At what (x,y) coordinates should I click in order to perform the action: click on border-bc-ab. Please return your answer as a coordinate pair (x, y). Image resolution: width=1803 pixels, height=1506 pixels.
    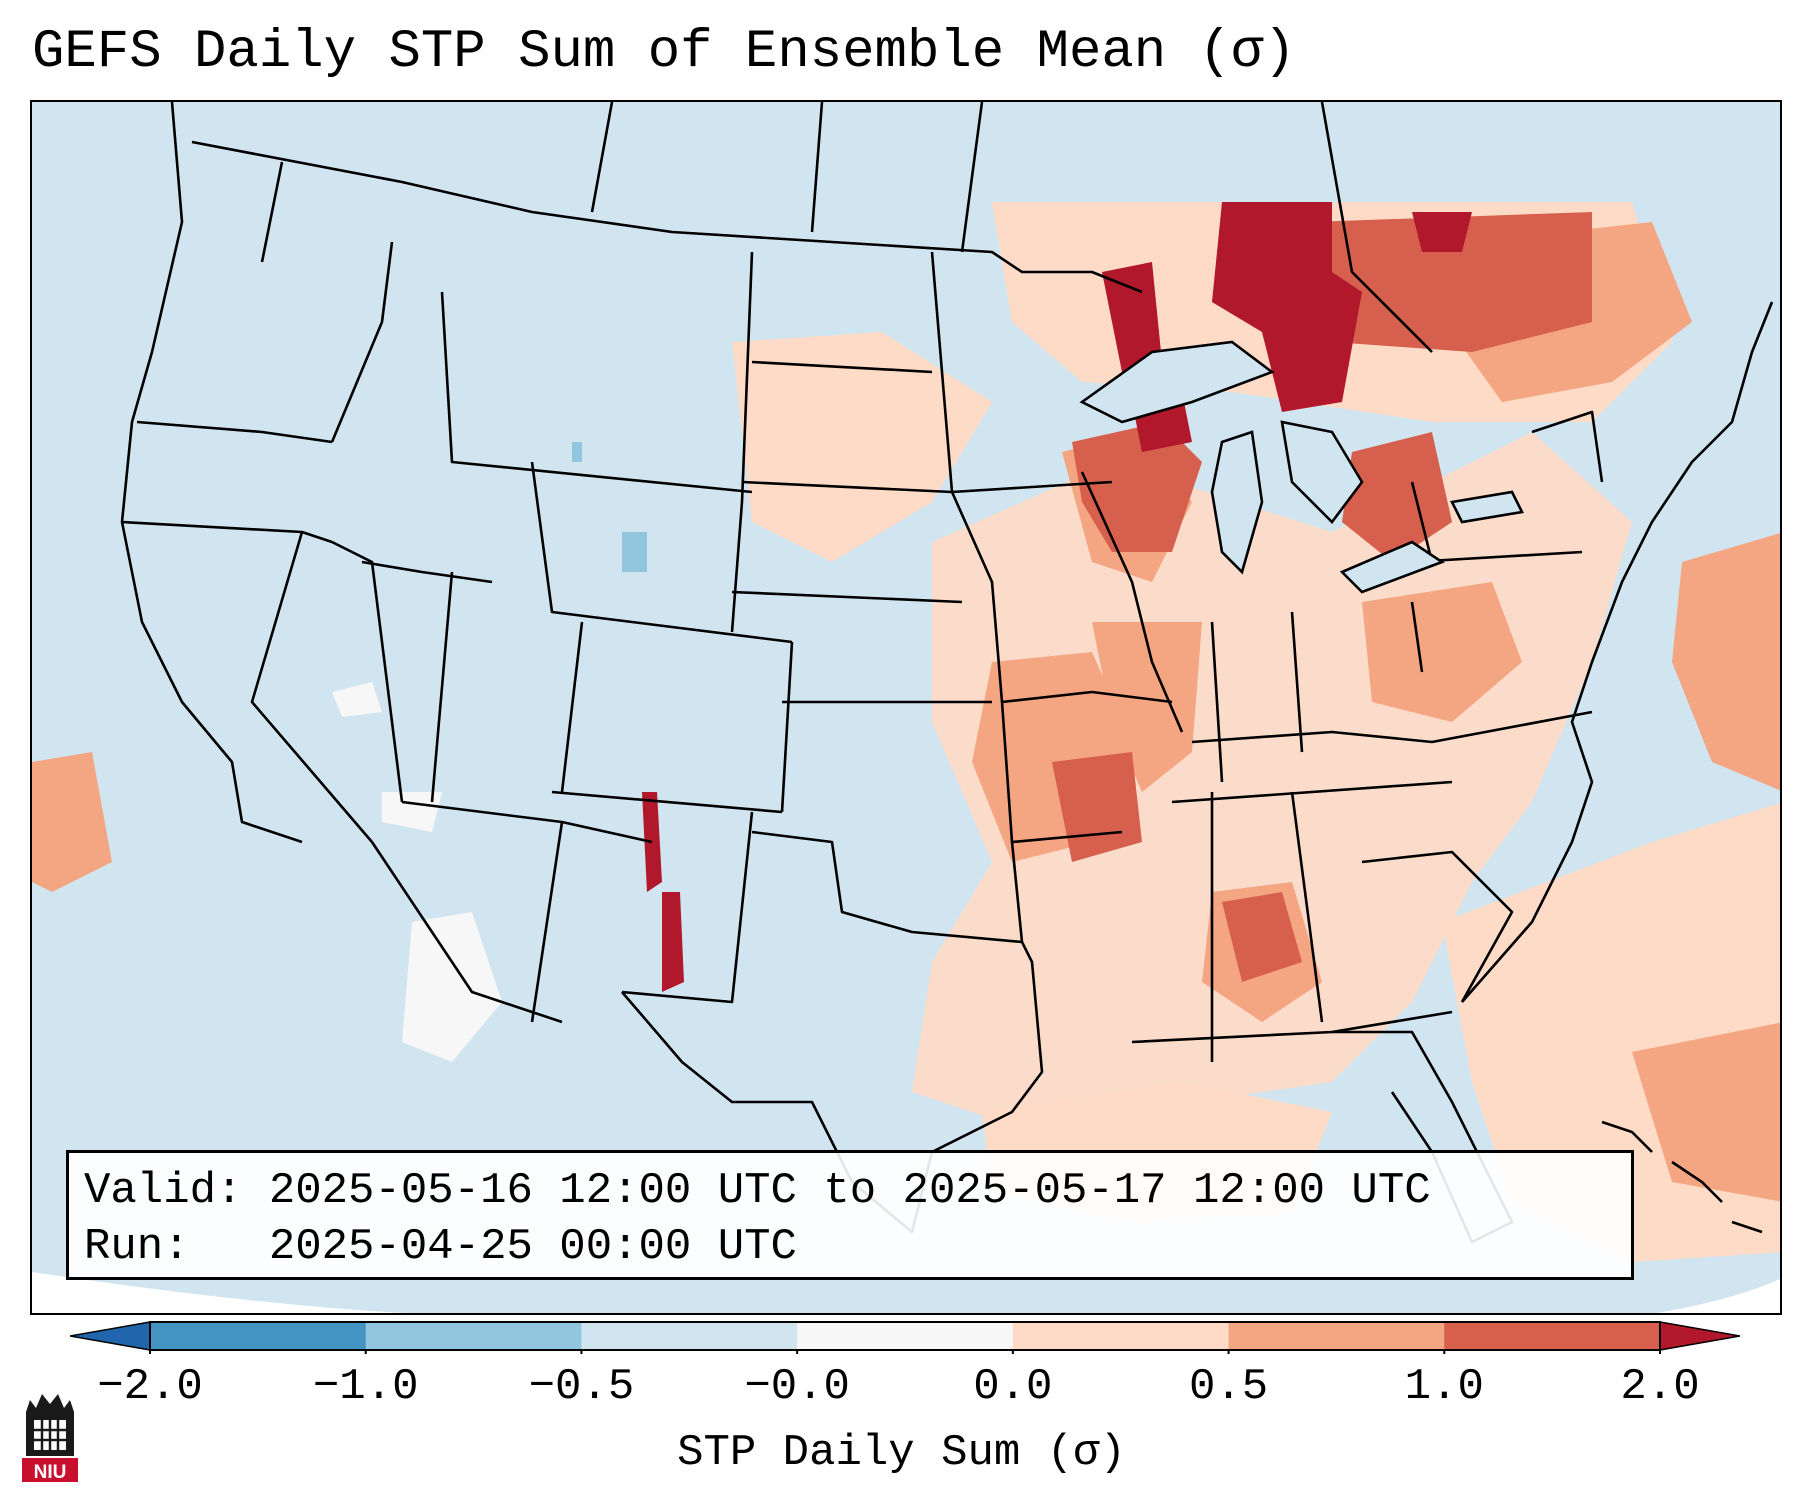
    Looking at the image, I should click on (272, 212).